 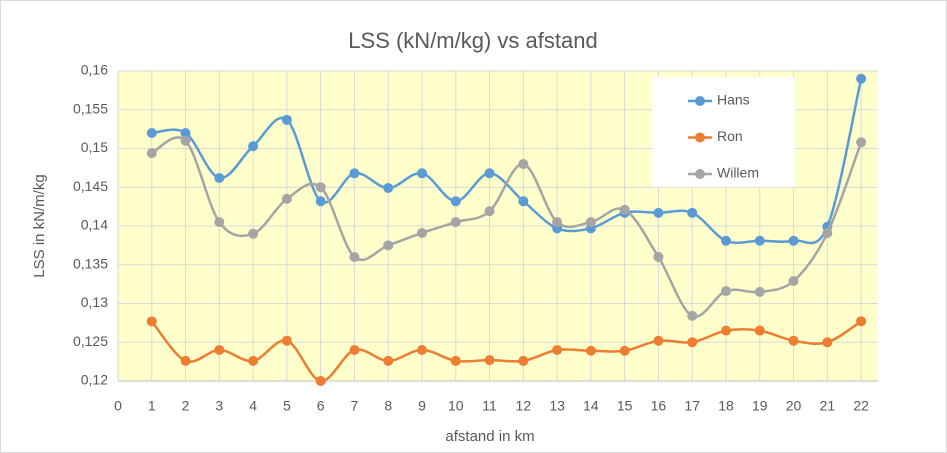 What do you see at coordinates (489, 436) in the screenshot?
I see `x-axis-label: afstand in km` at bounding box center [489, 436].